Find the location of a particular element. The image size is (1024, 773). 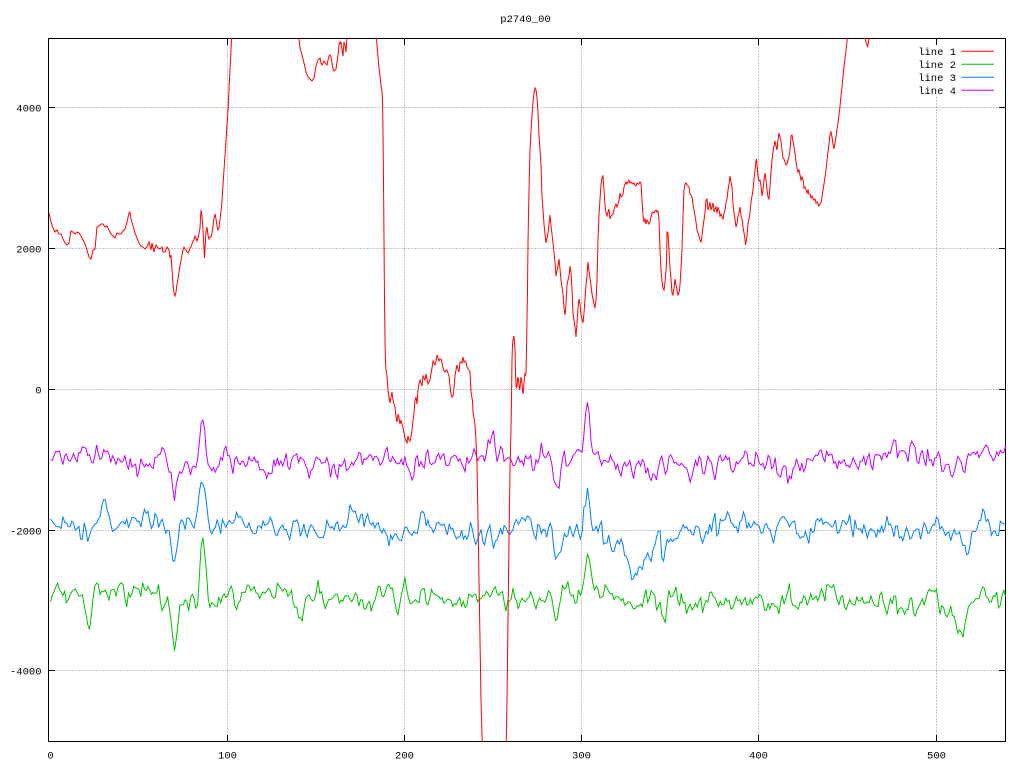

svg-text: 2000 is located at coordinates (28, 251).